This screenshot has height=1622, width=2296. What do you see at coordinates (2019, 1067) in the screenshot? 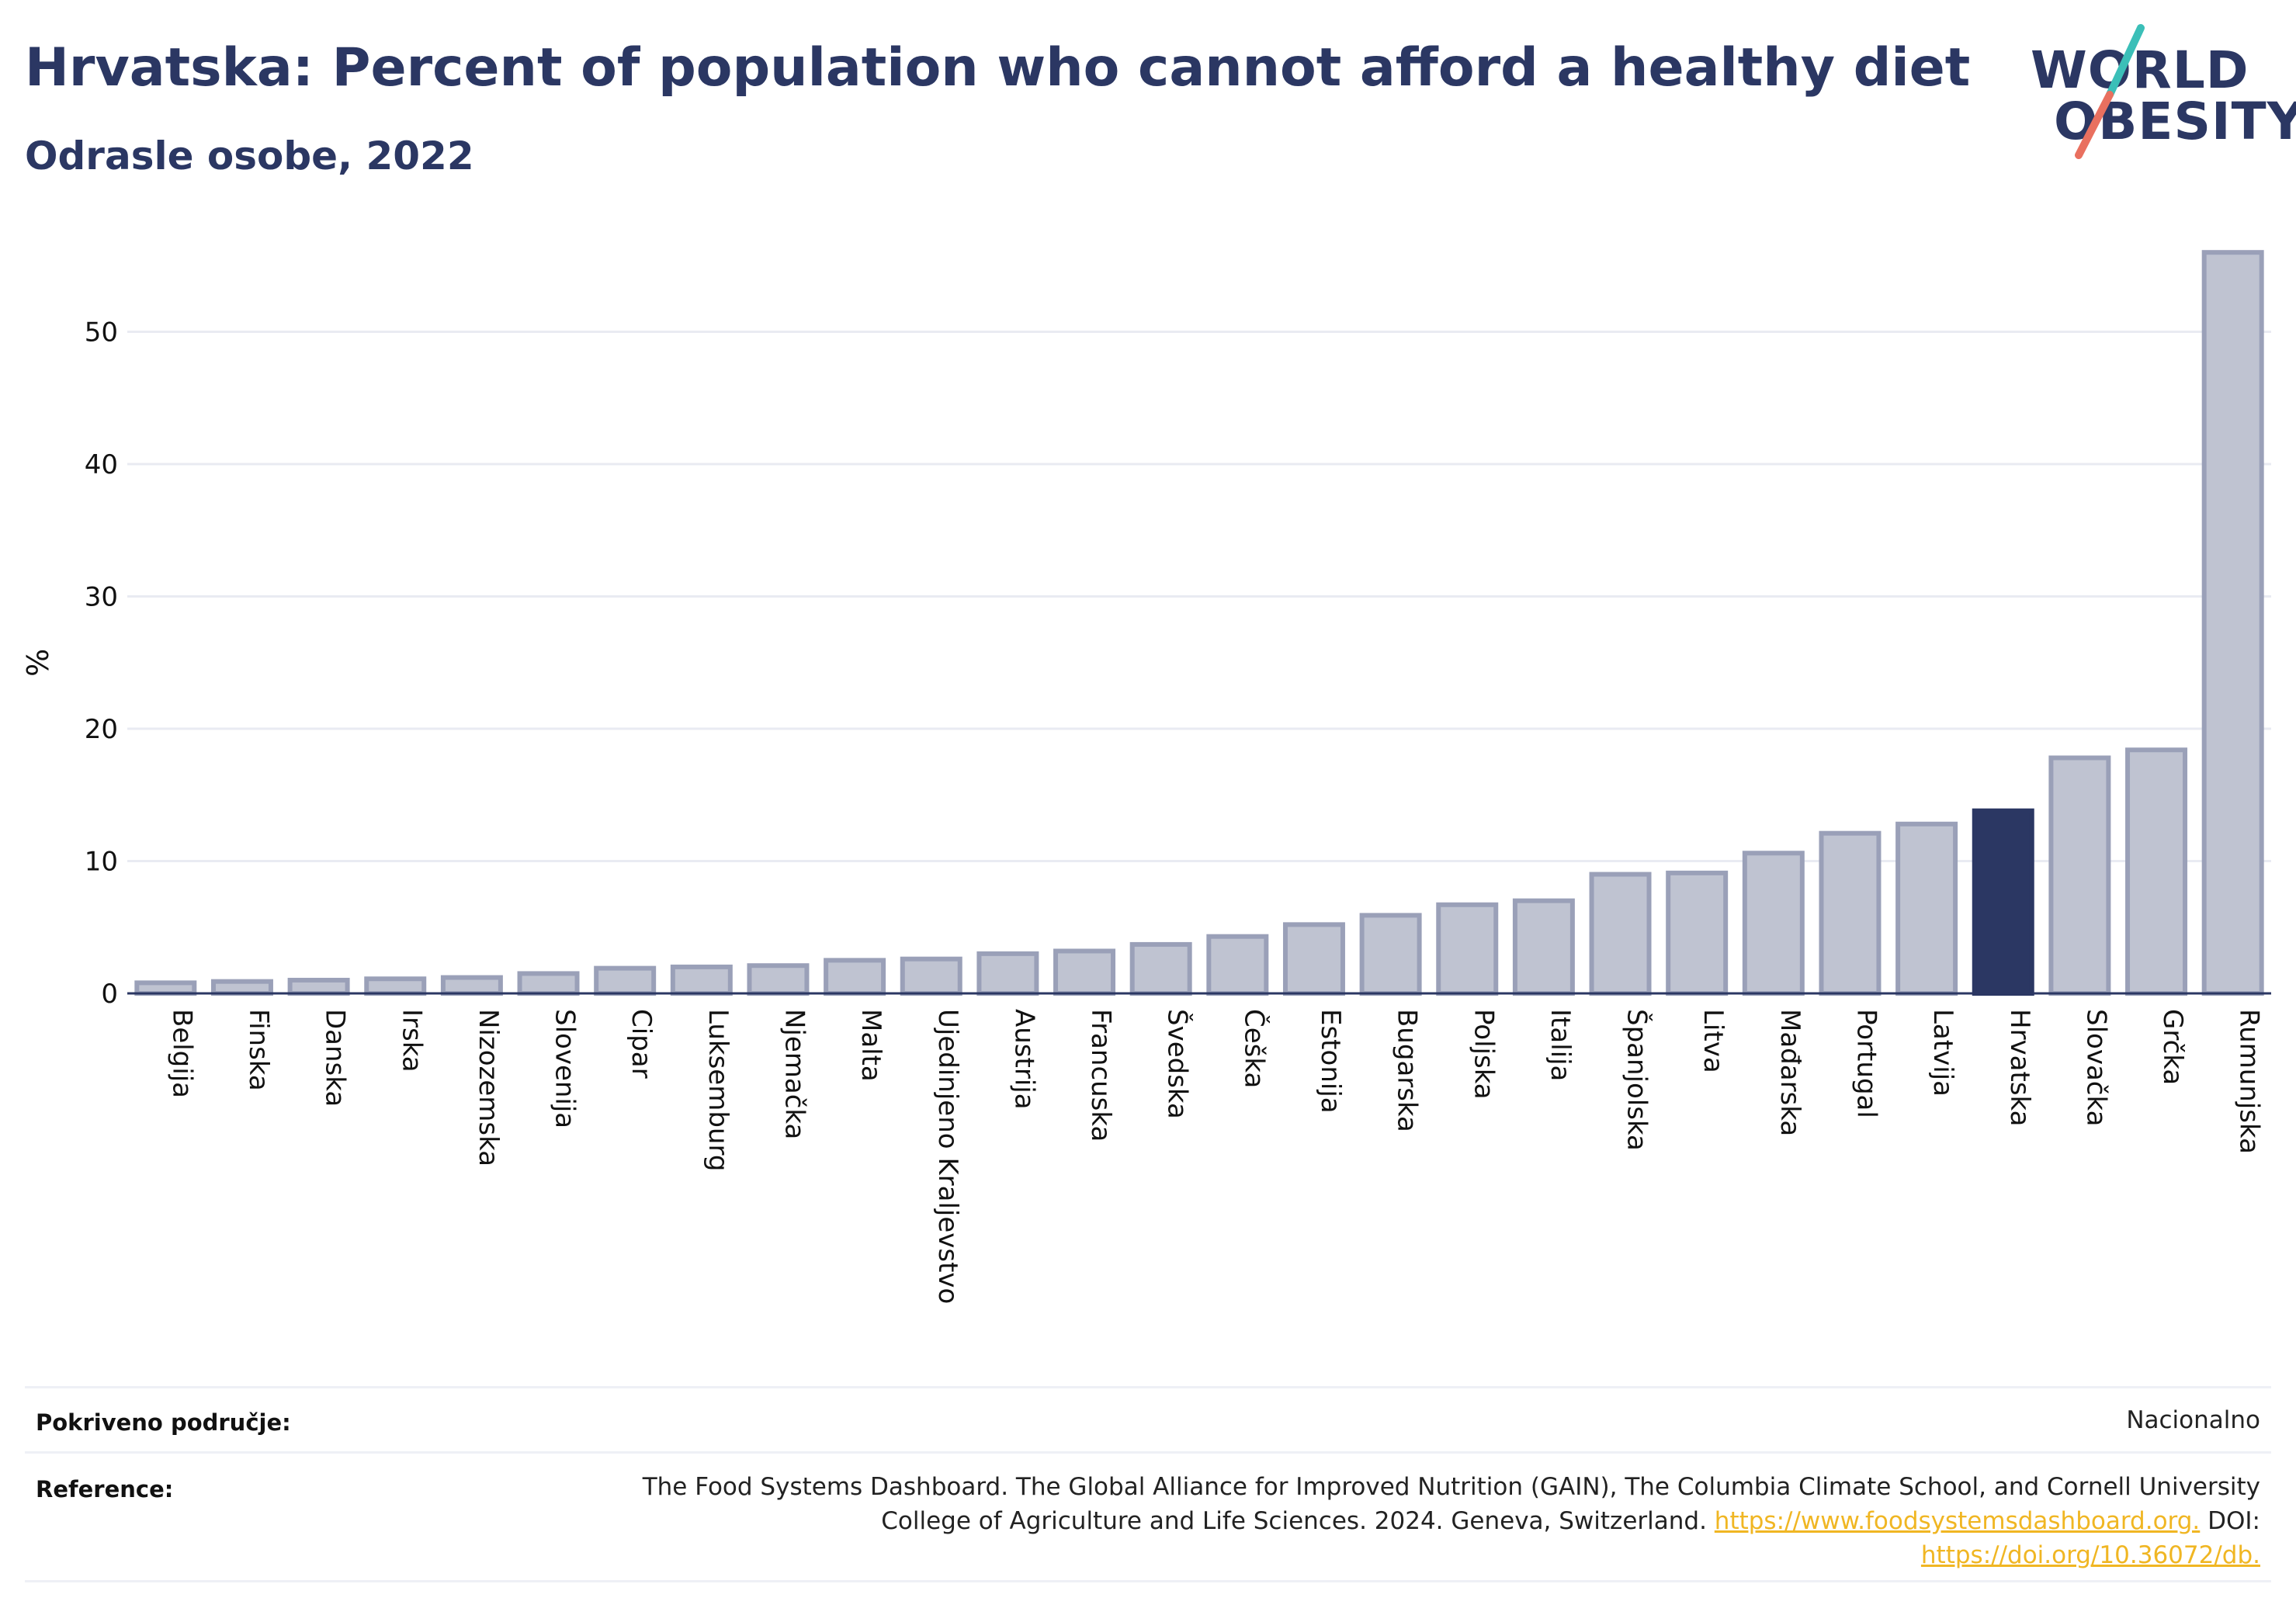
I see `x-tick-label: Hrvatska` at bounding box center [2019, 1067].